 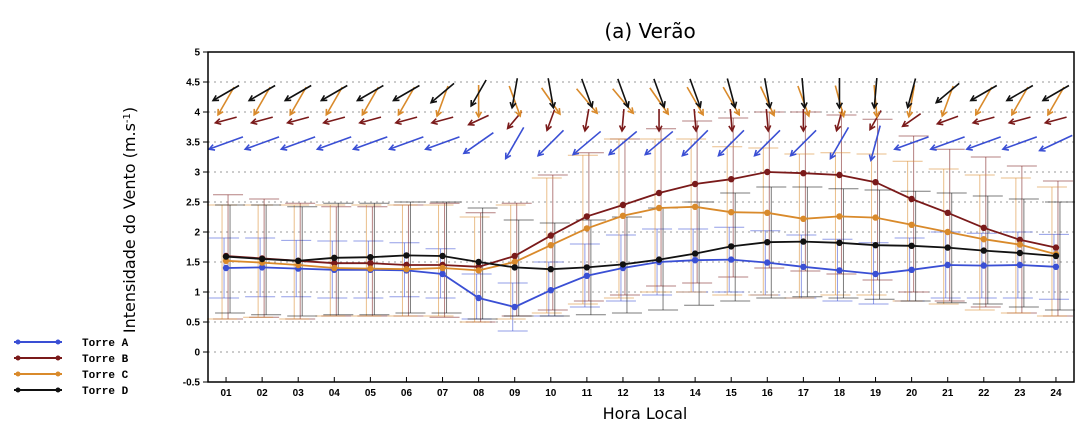 I want to click on x-tick-label: 18, so click(x=840, y=393).